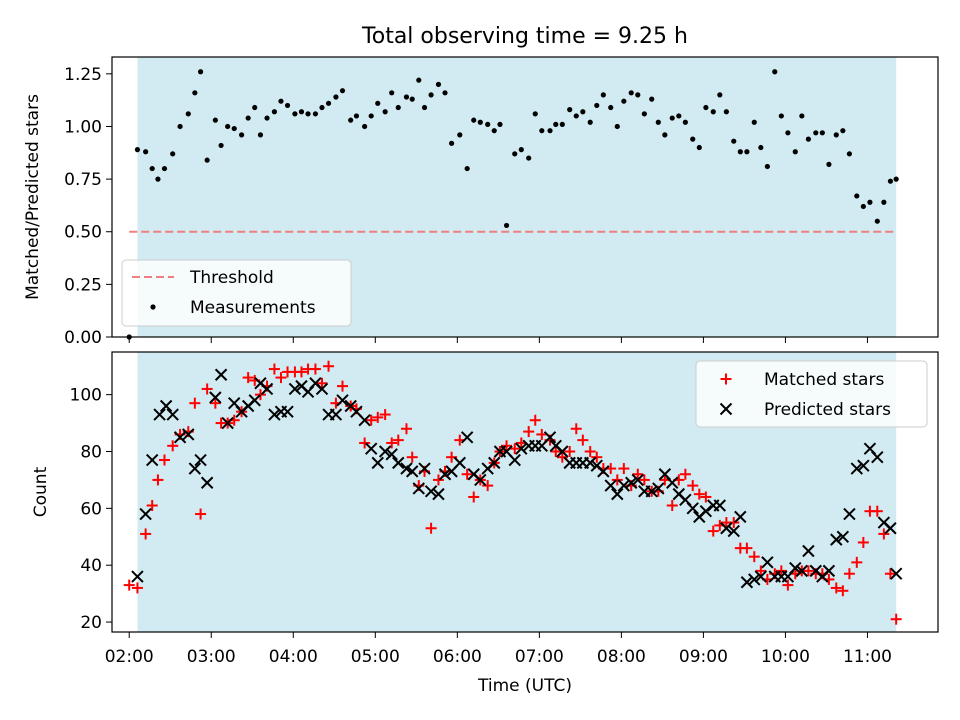 This screenshot has width=960, height=720. What do you see at coordinates (539, 657) in the screenshot?
I see `count-xtick-label: 07:00` at bounding box center [539, 657].